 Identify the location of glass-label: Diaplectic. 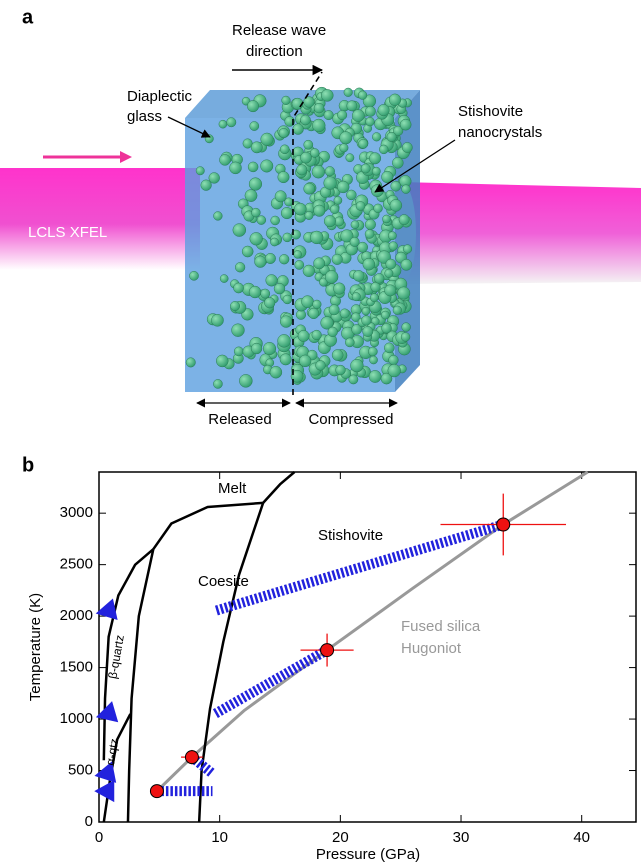
(160, 96).